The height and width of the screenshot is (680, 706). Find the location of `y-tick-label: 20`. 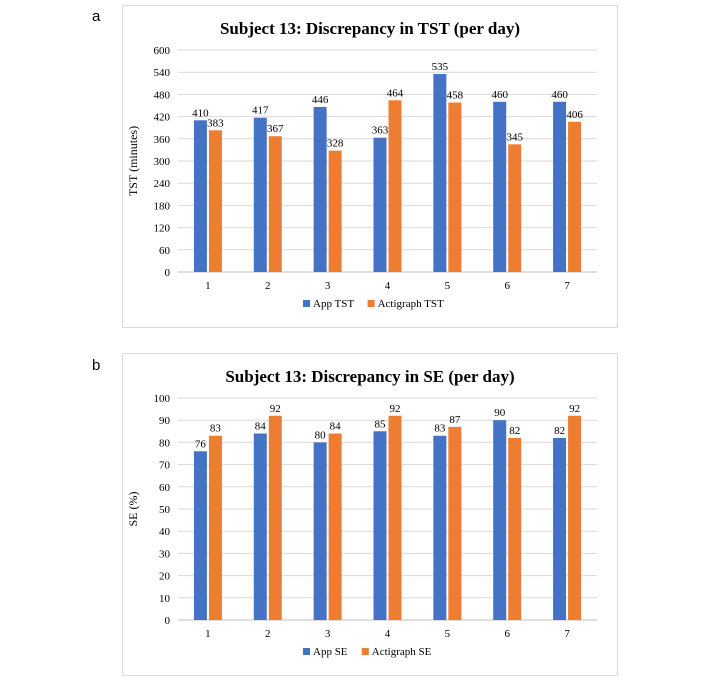

y-tick-label: 20 is located at coordinates (165, 577).